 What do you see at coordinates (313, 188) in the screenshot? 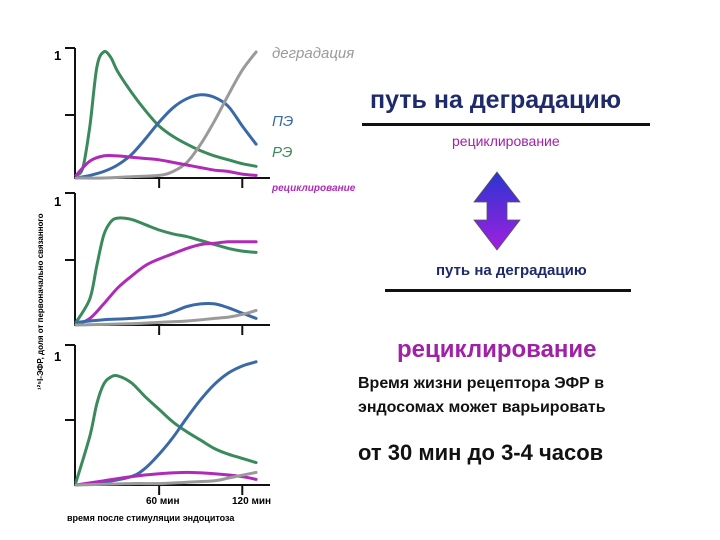
I see `legend-recycling: рециклирование` at bounding box center [313, 188].